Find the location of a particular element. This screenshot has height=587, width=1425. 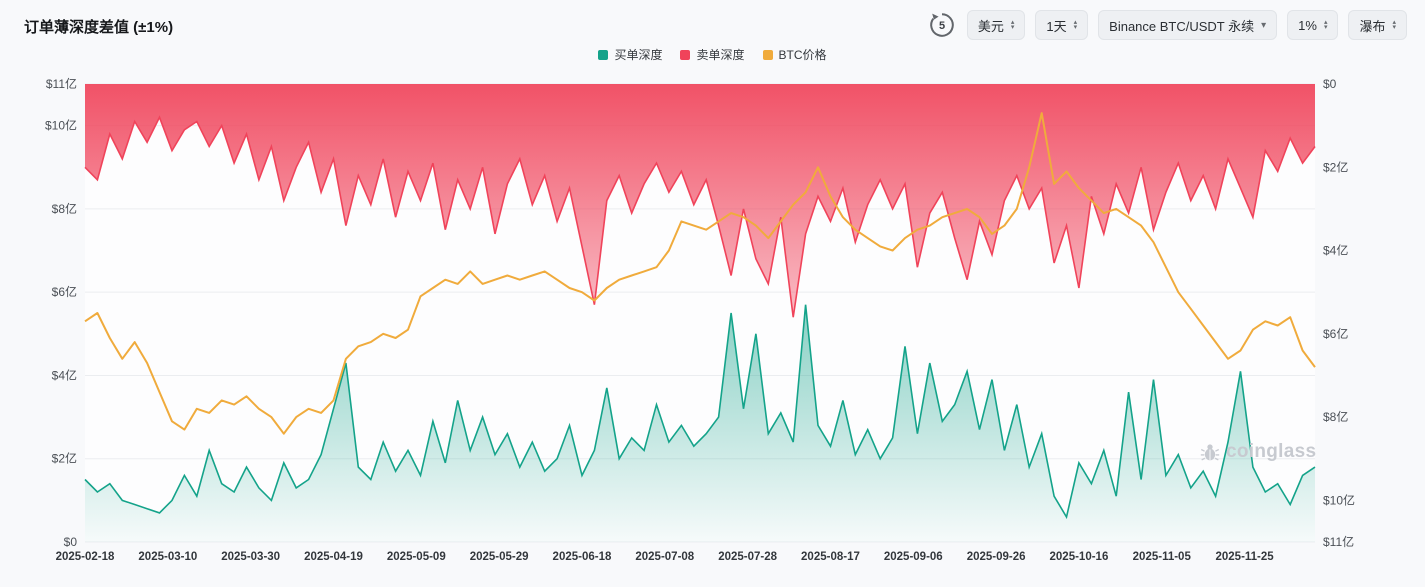

page-title: 订单薄深度差值 (±1%) is located at coordinates (99, 27).